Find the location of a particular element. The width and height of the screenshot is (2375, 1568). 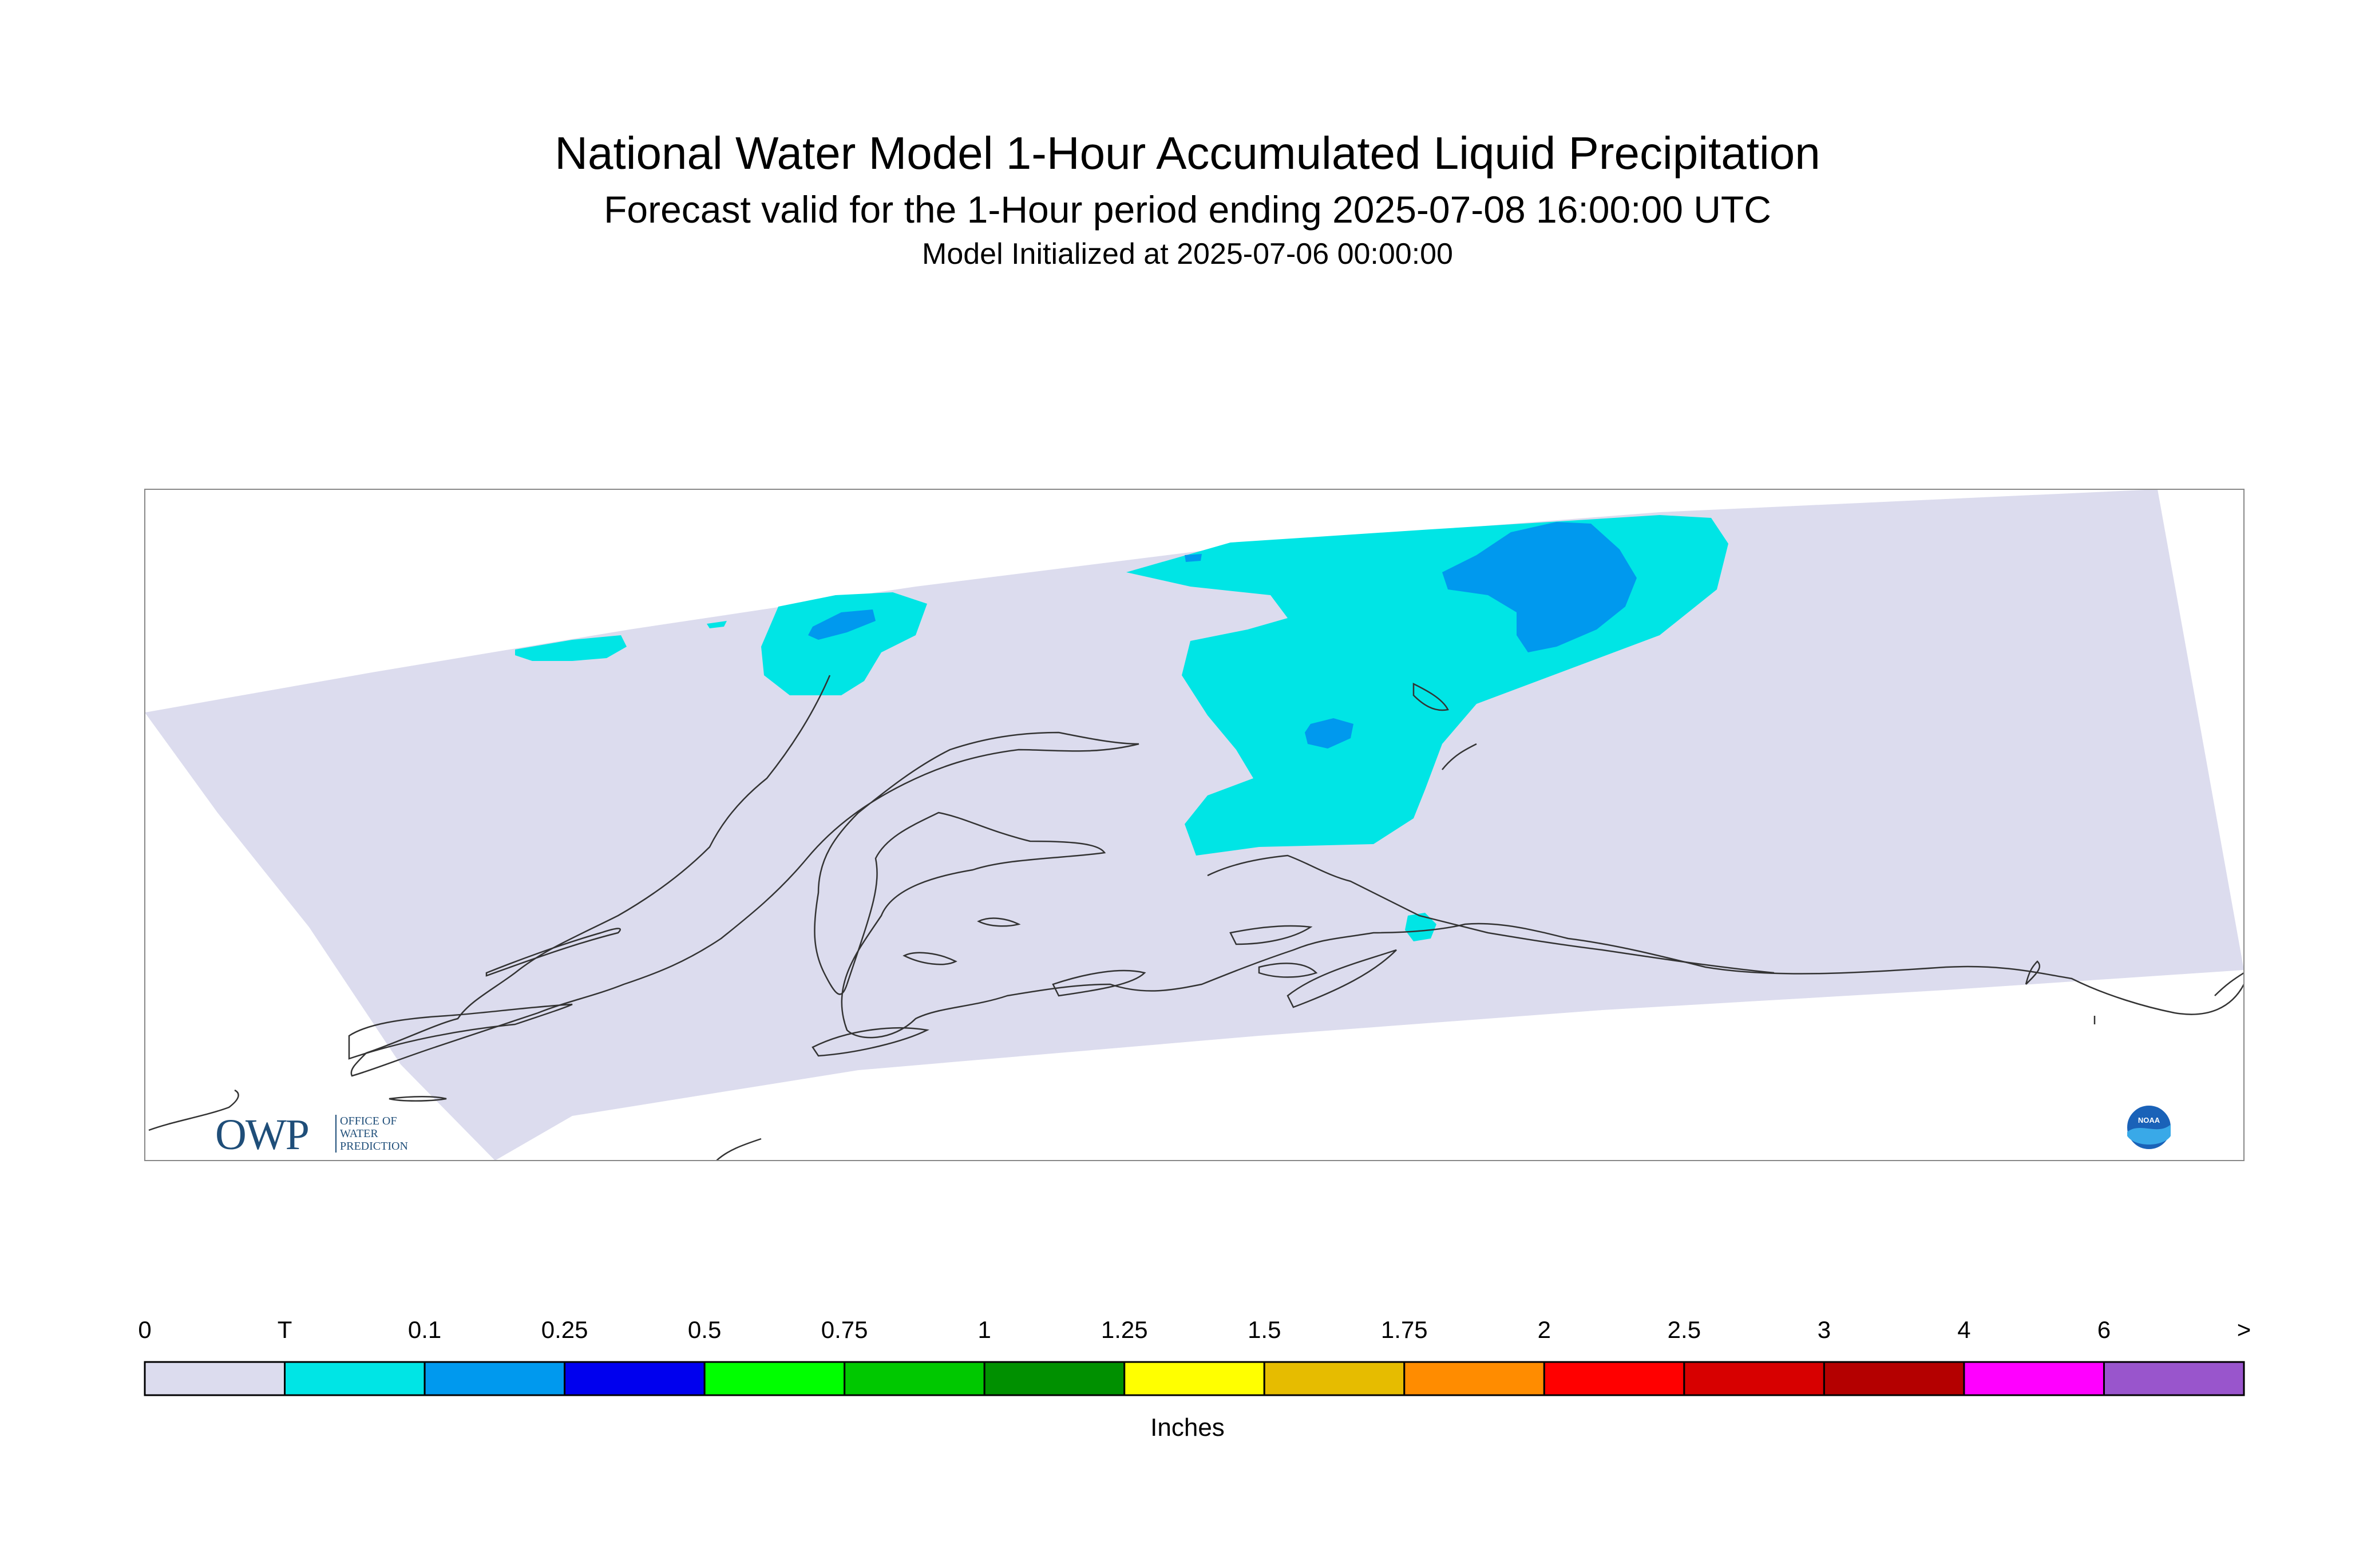

model-initialized-subtitle: Model Initialized at 2025-07-06 00:00:00 is located at coordinates (1187, 254).